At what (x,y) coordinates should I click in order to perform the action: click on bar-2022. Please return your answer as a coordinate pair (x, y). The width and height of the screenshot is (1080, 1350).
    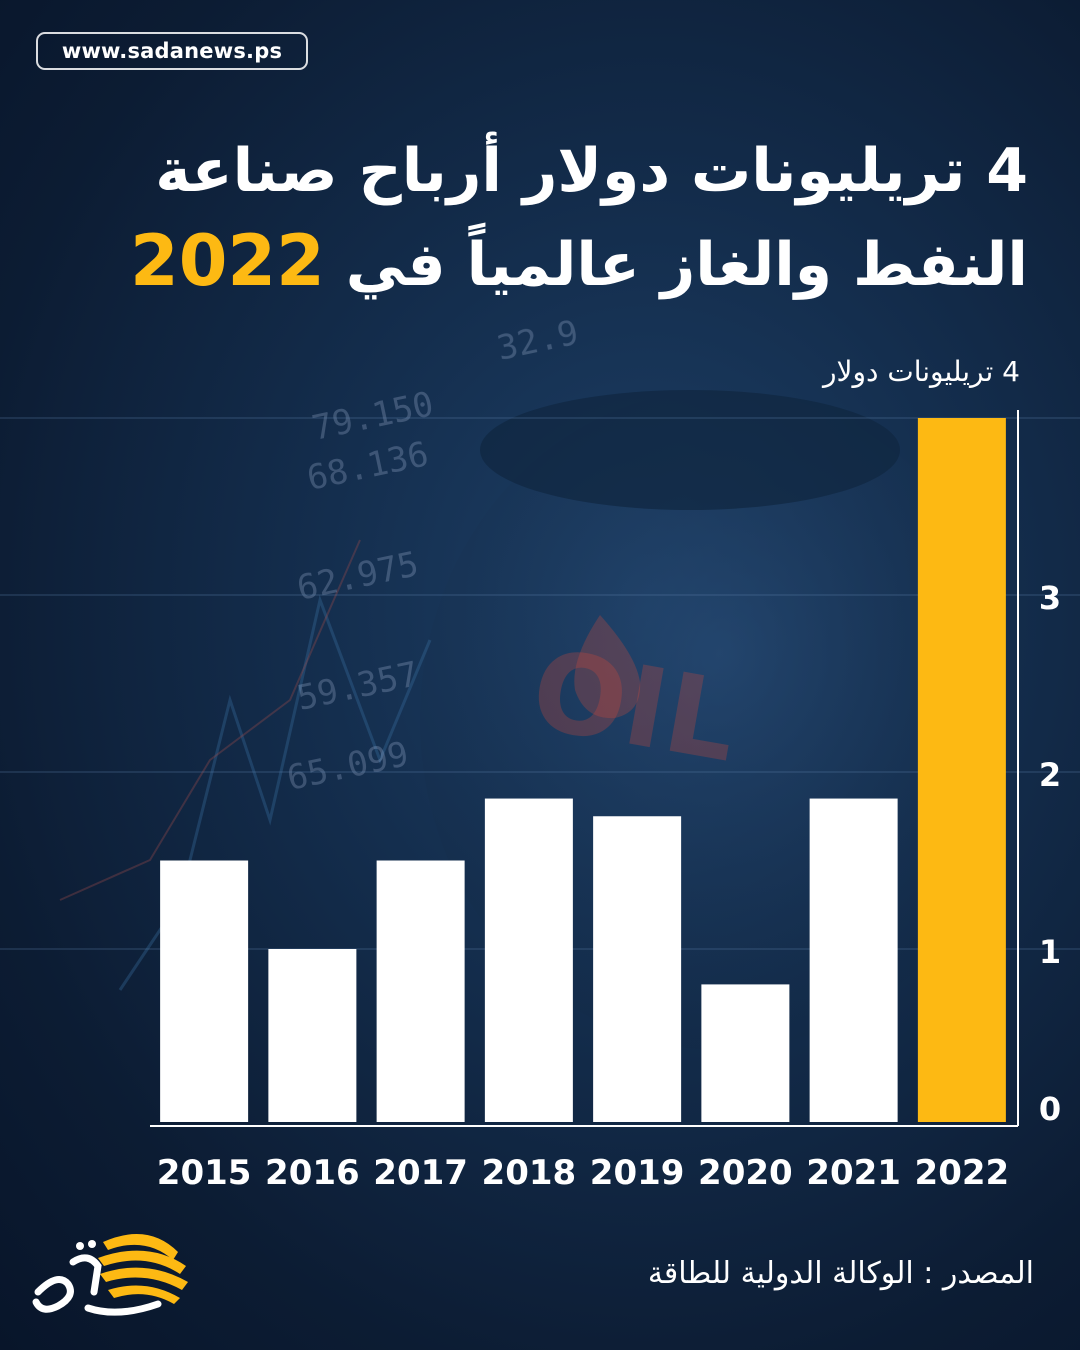
    Looking at the image, I should click on (961, 770).